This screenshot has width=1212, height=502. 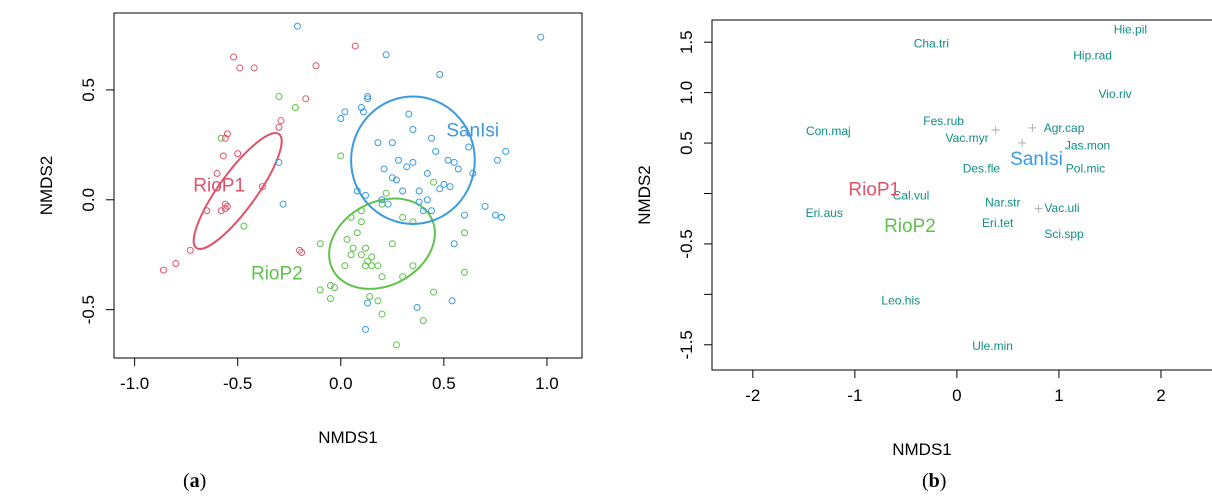 I want to click on species-label: Nar.str, so click(x=1002, y=203).